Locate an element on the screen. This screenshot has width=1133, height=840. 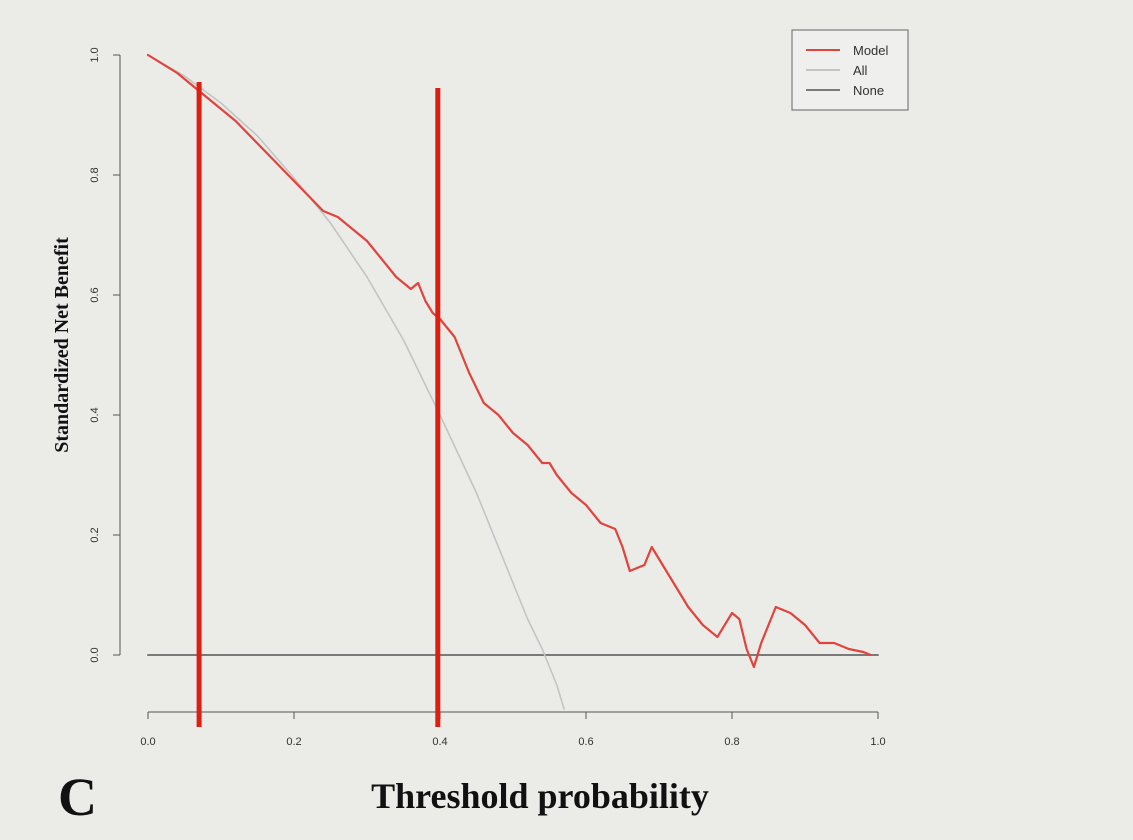
y-axis-label: Standardized Net Benefit is located at coordinates (62, 345).